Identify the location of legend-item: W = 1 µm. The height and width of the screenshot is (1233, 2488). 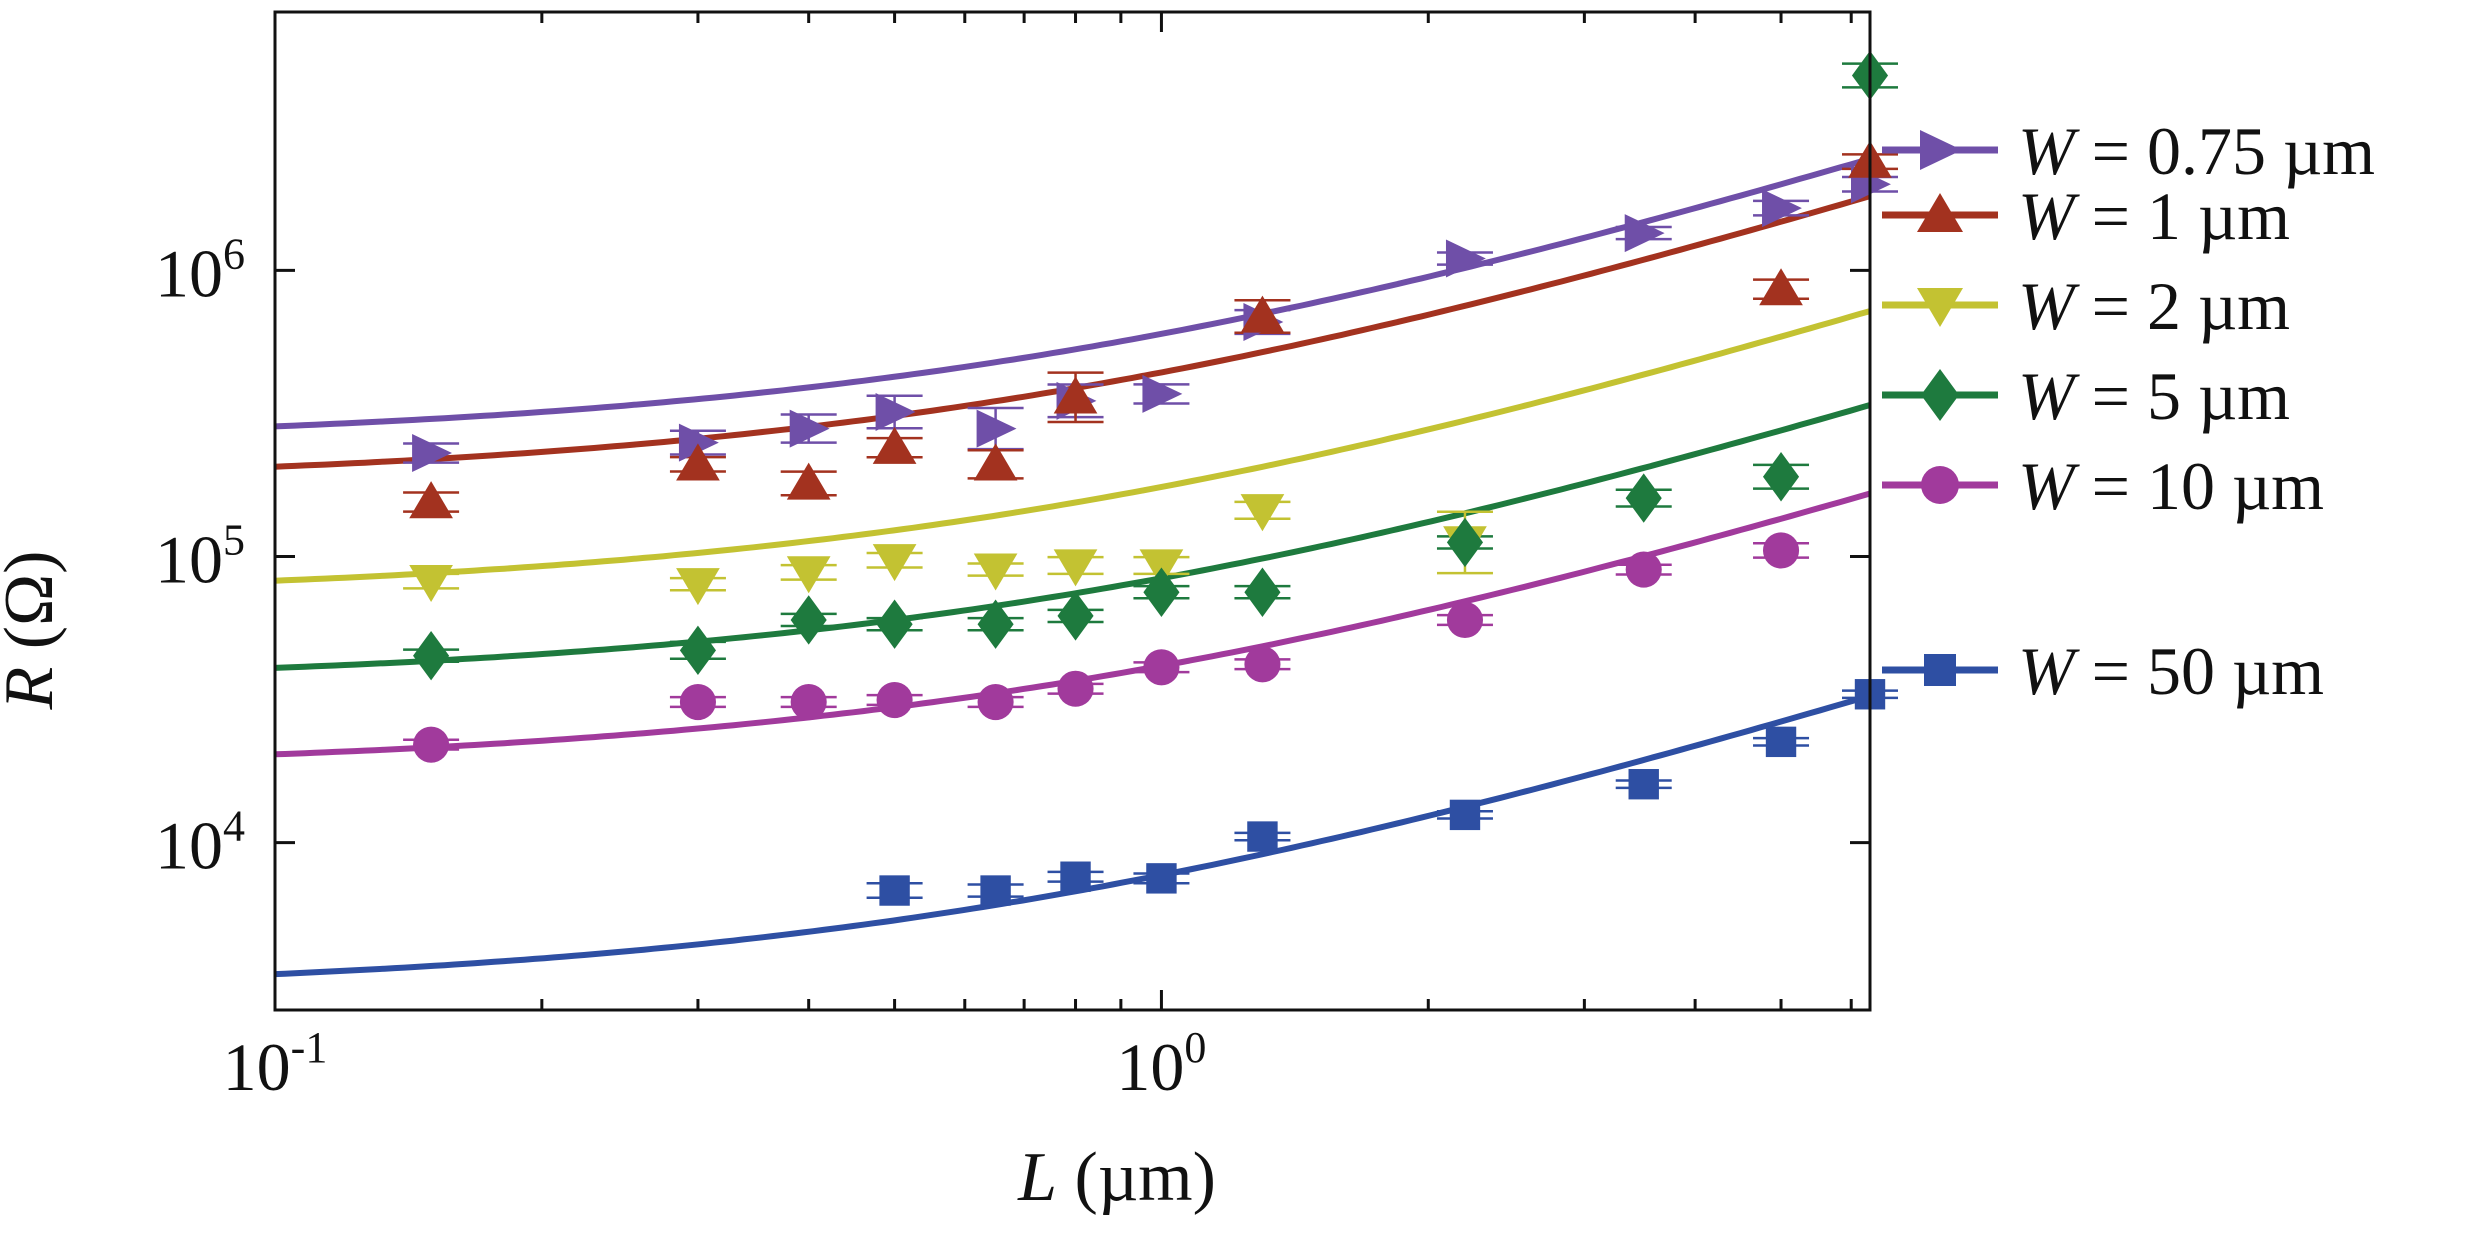
(2086, 216).